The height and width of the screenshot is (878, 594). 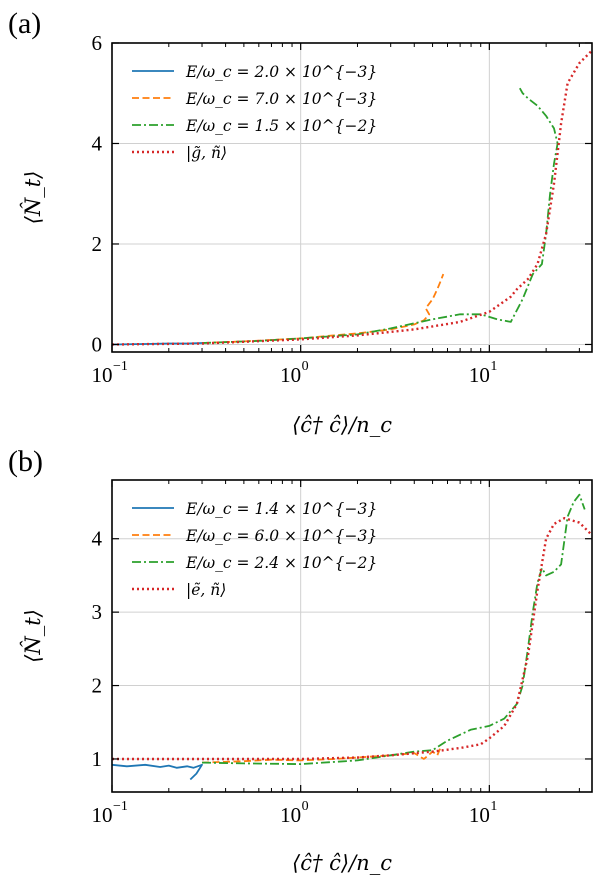 I want to click on y-tick-label: 3, so click(x=97, y=612).